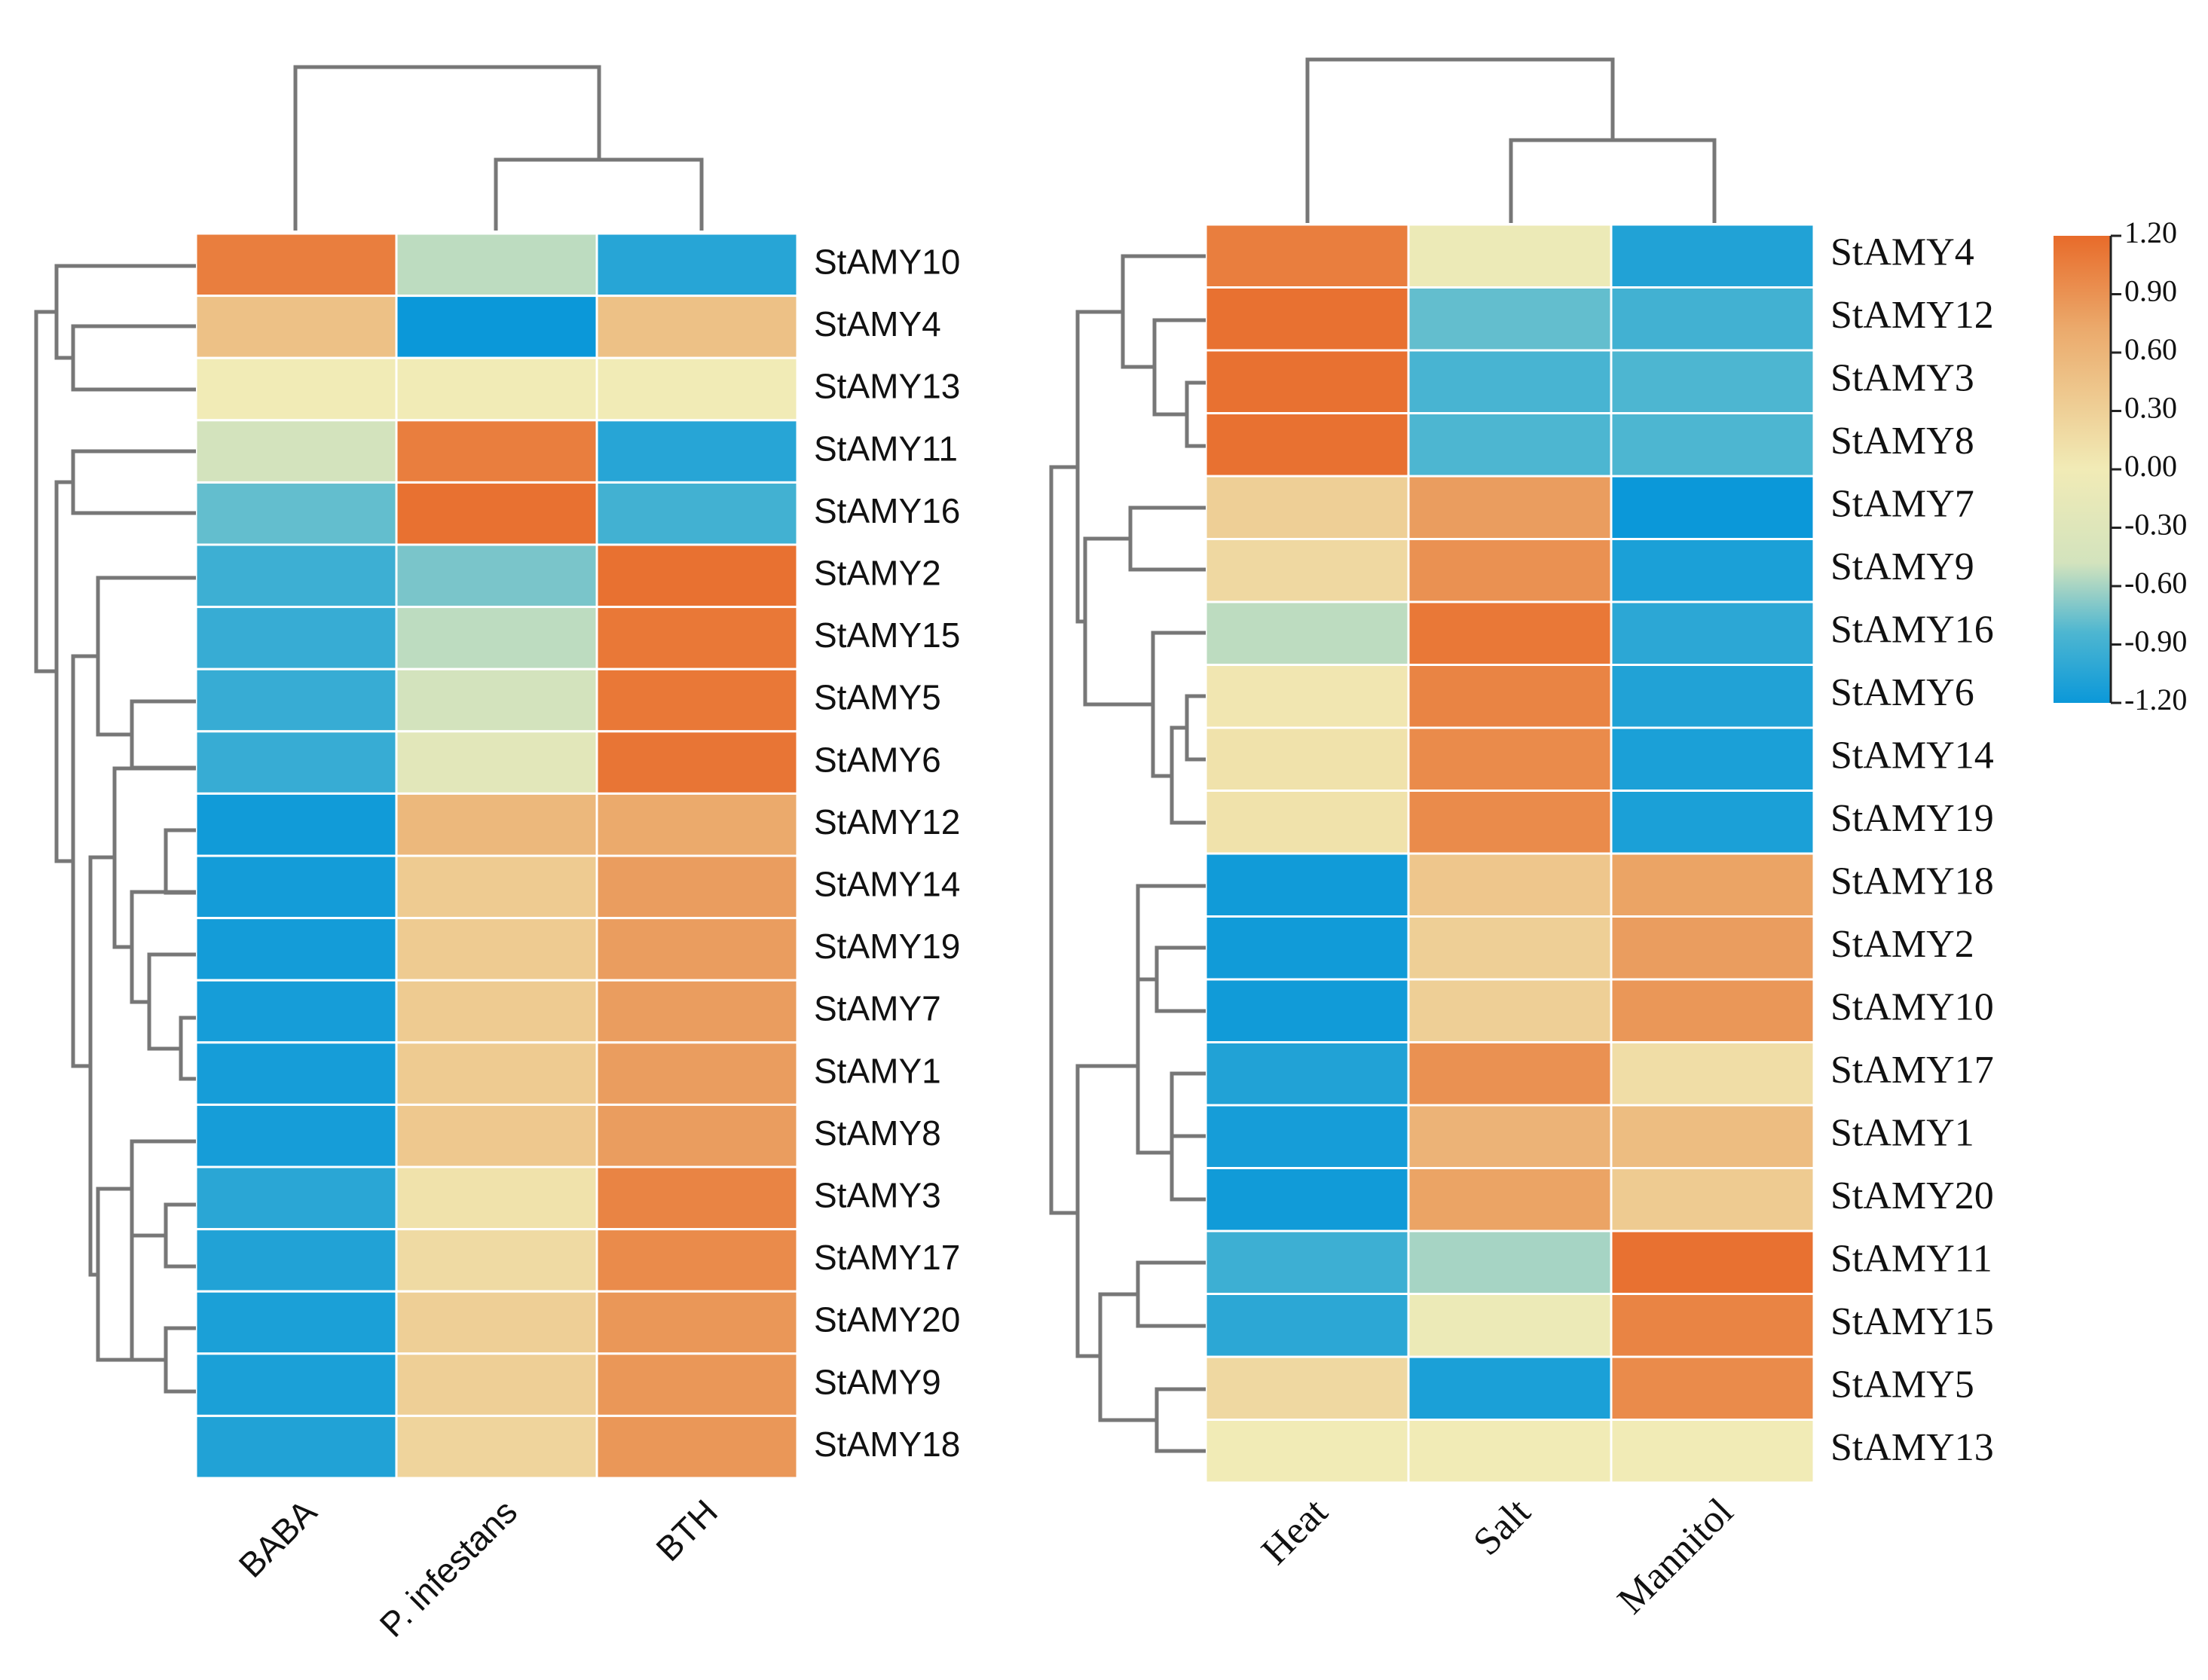  I want to click on colorbar-tick-label: 0.00, so click(2151, 466).